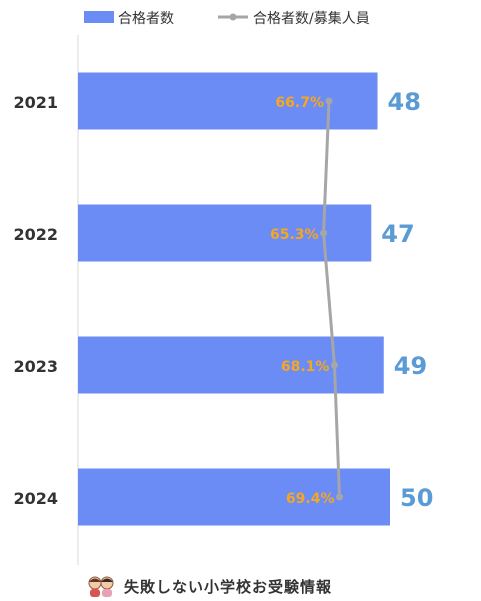 This screenshot has height=601, width=481. I want to click on ratio-point-2023, so click(334, 365).